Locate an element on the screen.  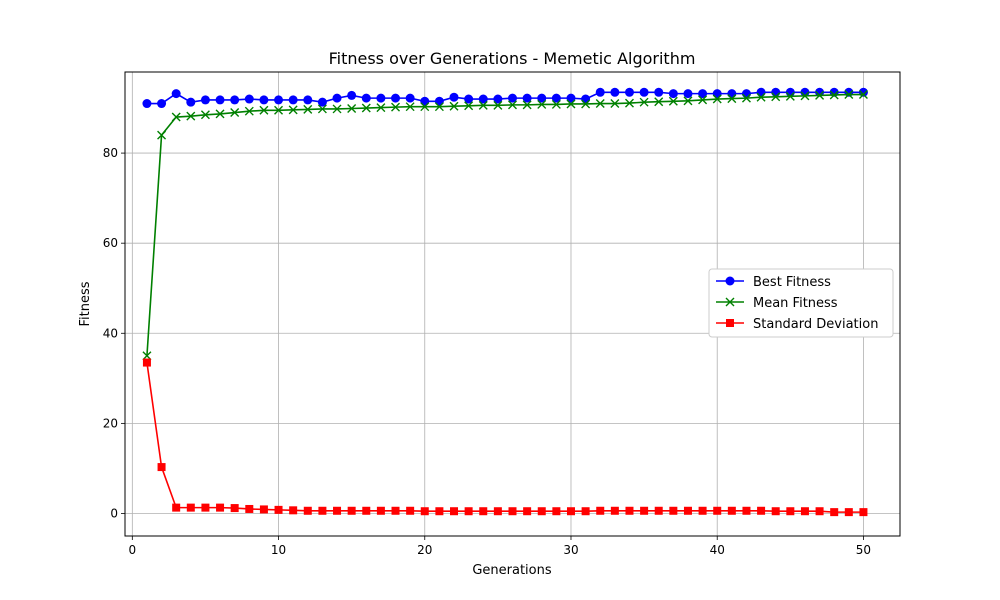
legend-item-best-fitness: Best Fitness is located at coordinates (773, 282).